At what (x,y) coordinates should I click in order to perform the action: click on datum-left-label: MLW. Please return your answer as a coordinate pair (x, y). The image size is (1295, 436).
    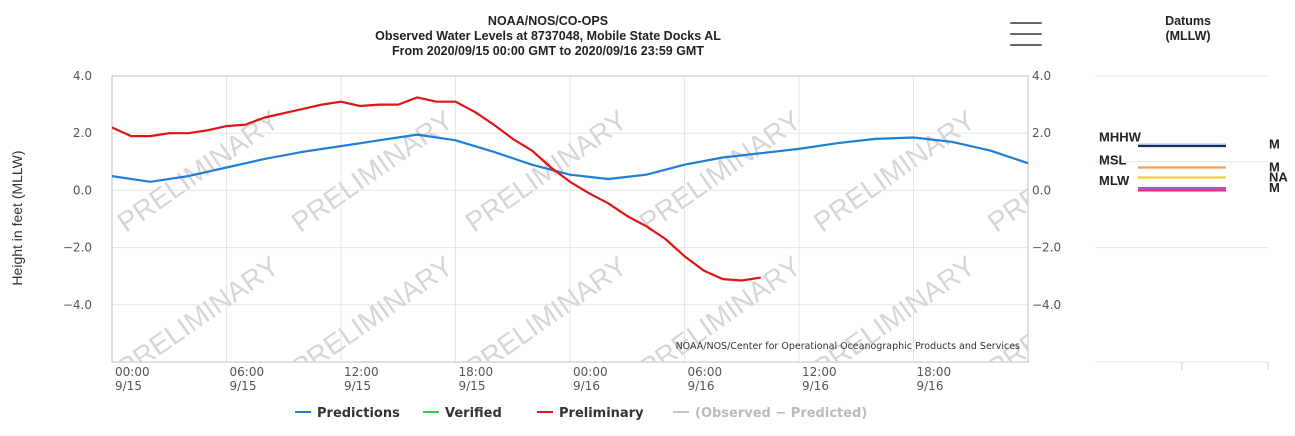
    Looking at the image, I should click on (1114, 180).